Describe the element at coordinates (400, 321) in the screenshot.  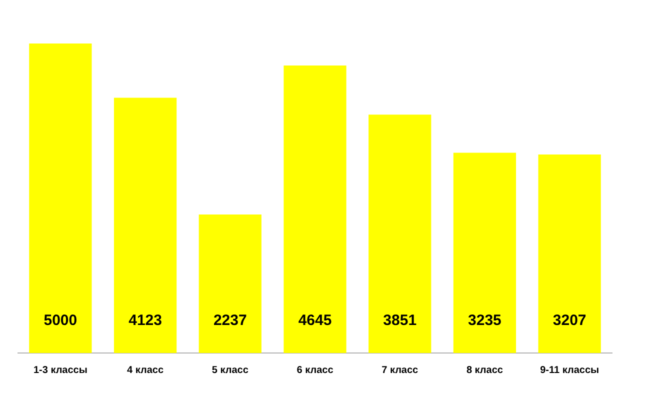
I see `data-label: 3851` at that location.